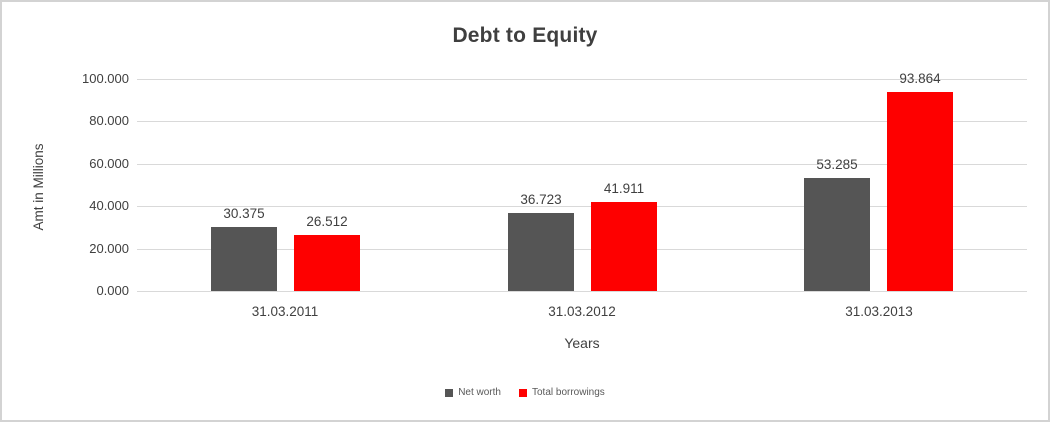 Image resolution: width=1050 pixels, height=422 pixels. Describe the element at coordinates (105, 78) in the screenshot. I see `y-axis-tick-label: 100.000` at that location.